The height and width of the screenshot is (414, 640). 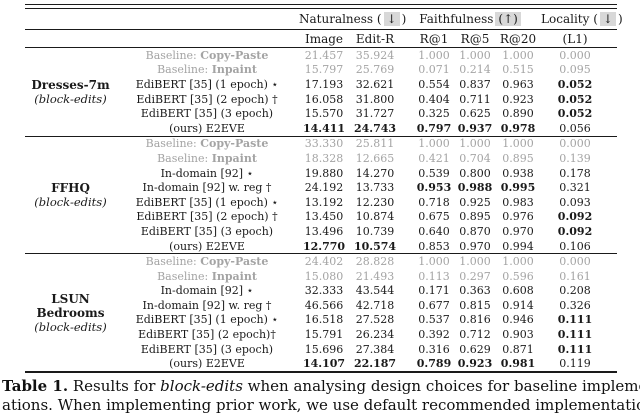 I want to click on dataset-name: Dresses-7m, so click(x=70, y=85).